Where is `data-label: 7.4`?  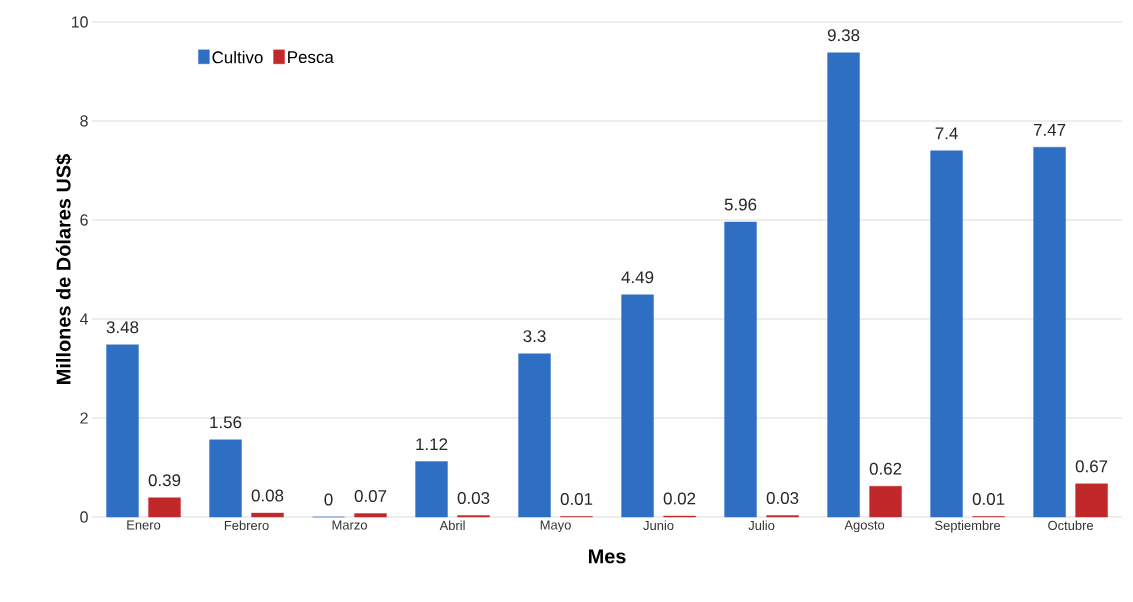 data-label: 7.4 is located at coordinates (946, 133).